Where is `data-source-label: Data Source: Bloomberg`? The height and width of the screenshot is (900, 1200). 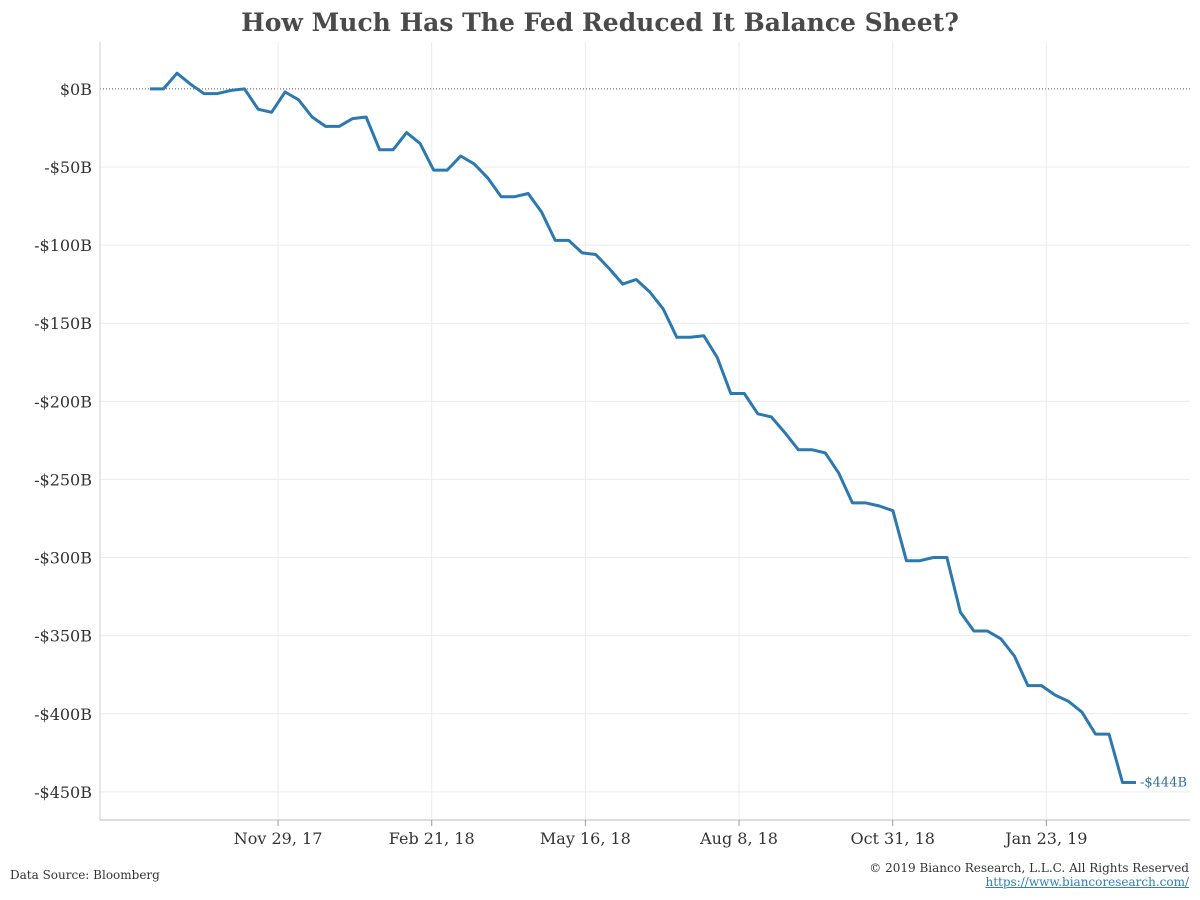 data-source-label: Data Source: Bloomberg is located at coordinates (85, 875).